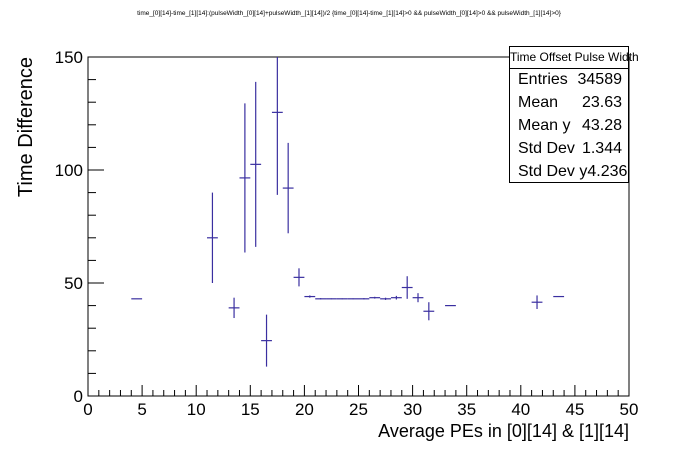 The height and width of the screenshot is (451, 698). Describe the element at coordinates (607, 171) in the screenshot. I see `stats-value: 4.236` at that location.